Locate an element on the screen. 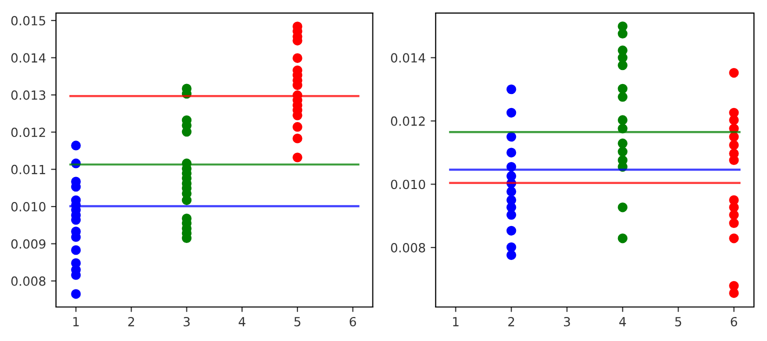  y-tick-label: 0.015 is located at coordinates (28, 21).